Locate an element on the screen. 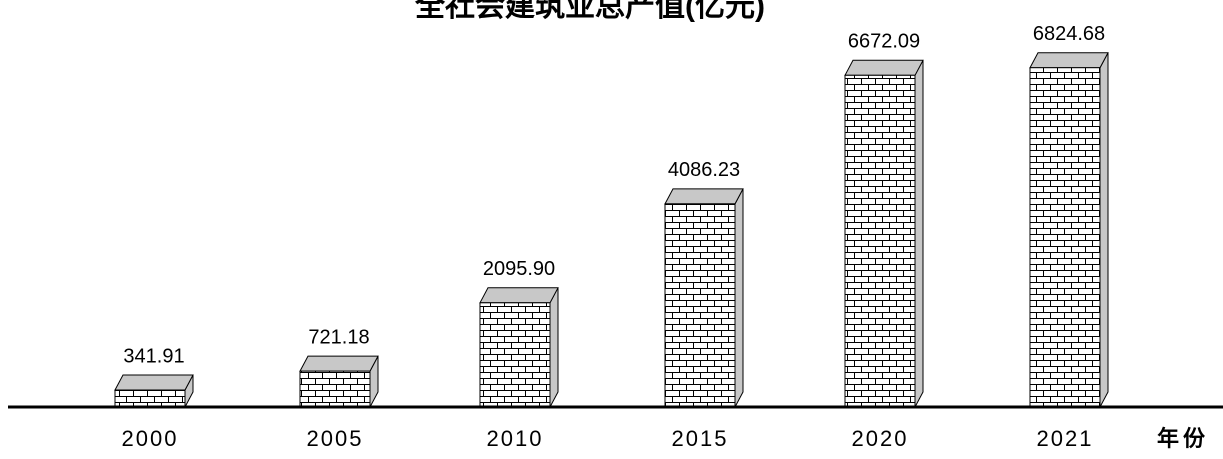  x-tick-label: 2010 is located at coordinates (515, 438).